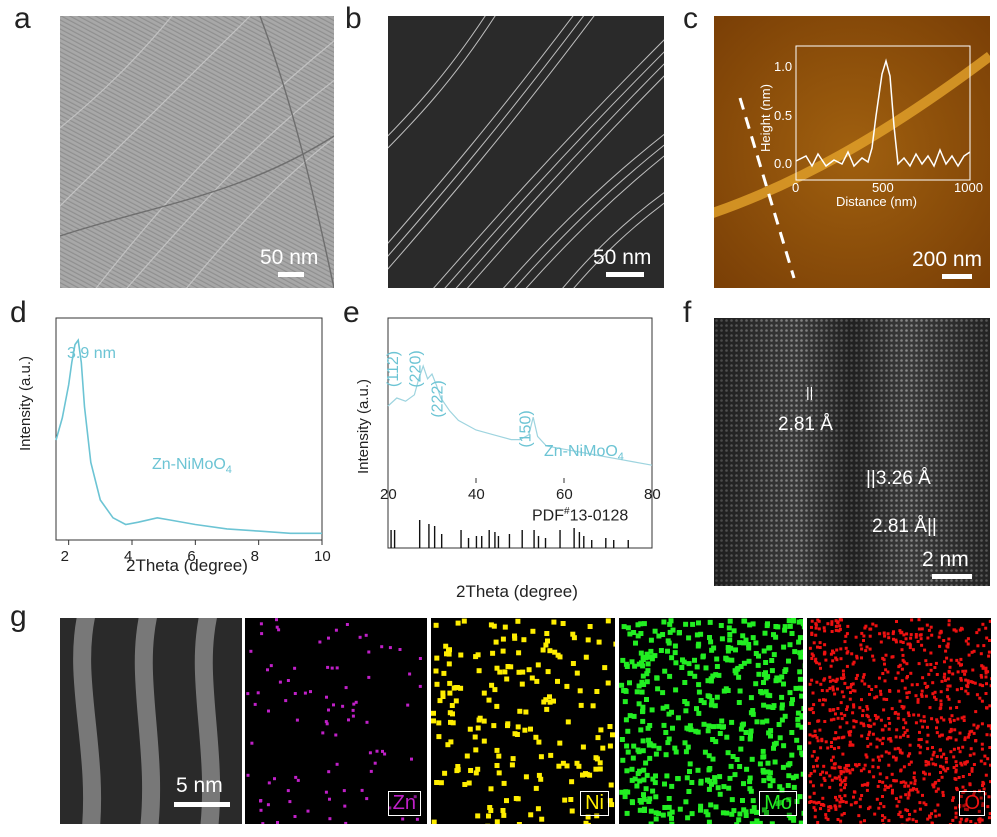 The width and height of the screenshot is (997, 837). Describe the element at coordinates (625, 274) in the screenshot. I see `scale-bar-b` at that location.